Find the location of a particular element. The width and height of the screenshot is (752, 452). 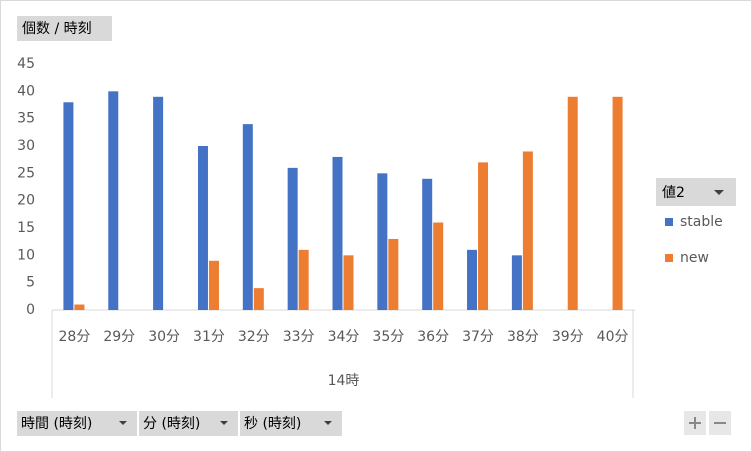

y-tick-label: 0 is located at coordinates (30, 310).